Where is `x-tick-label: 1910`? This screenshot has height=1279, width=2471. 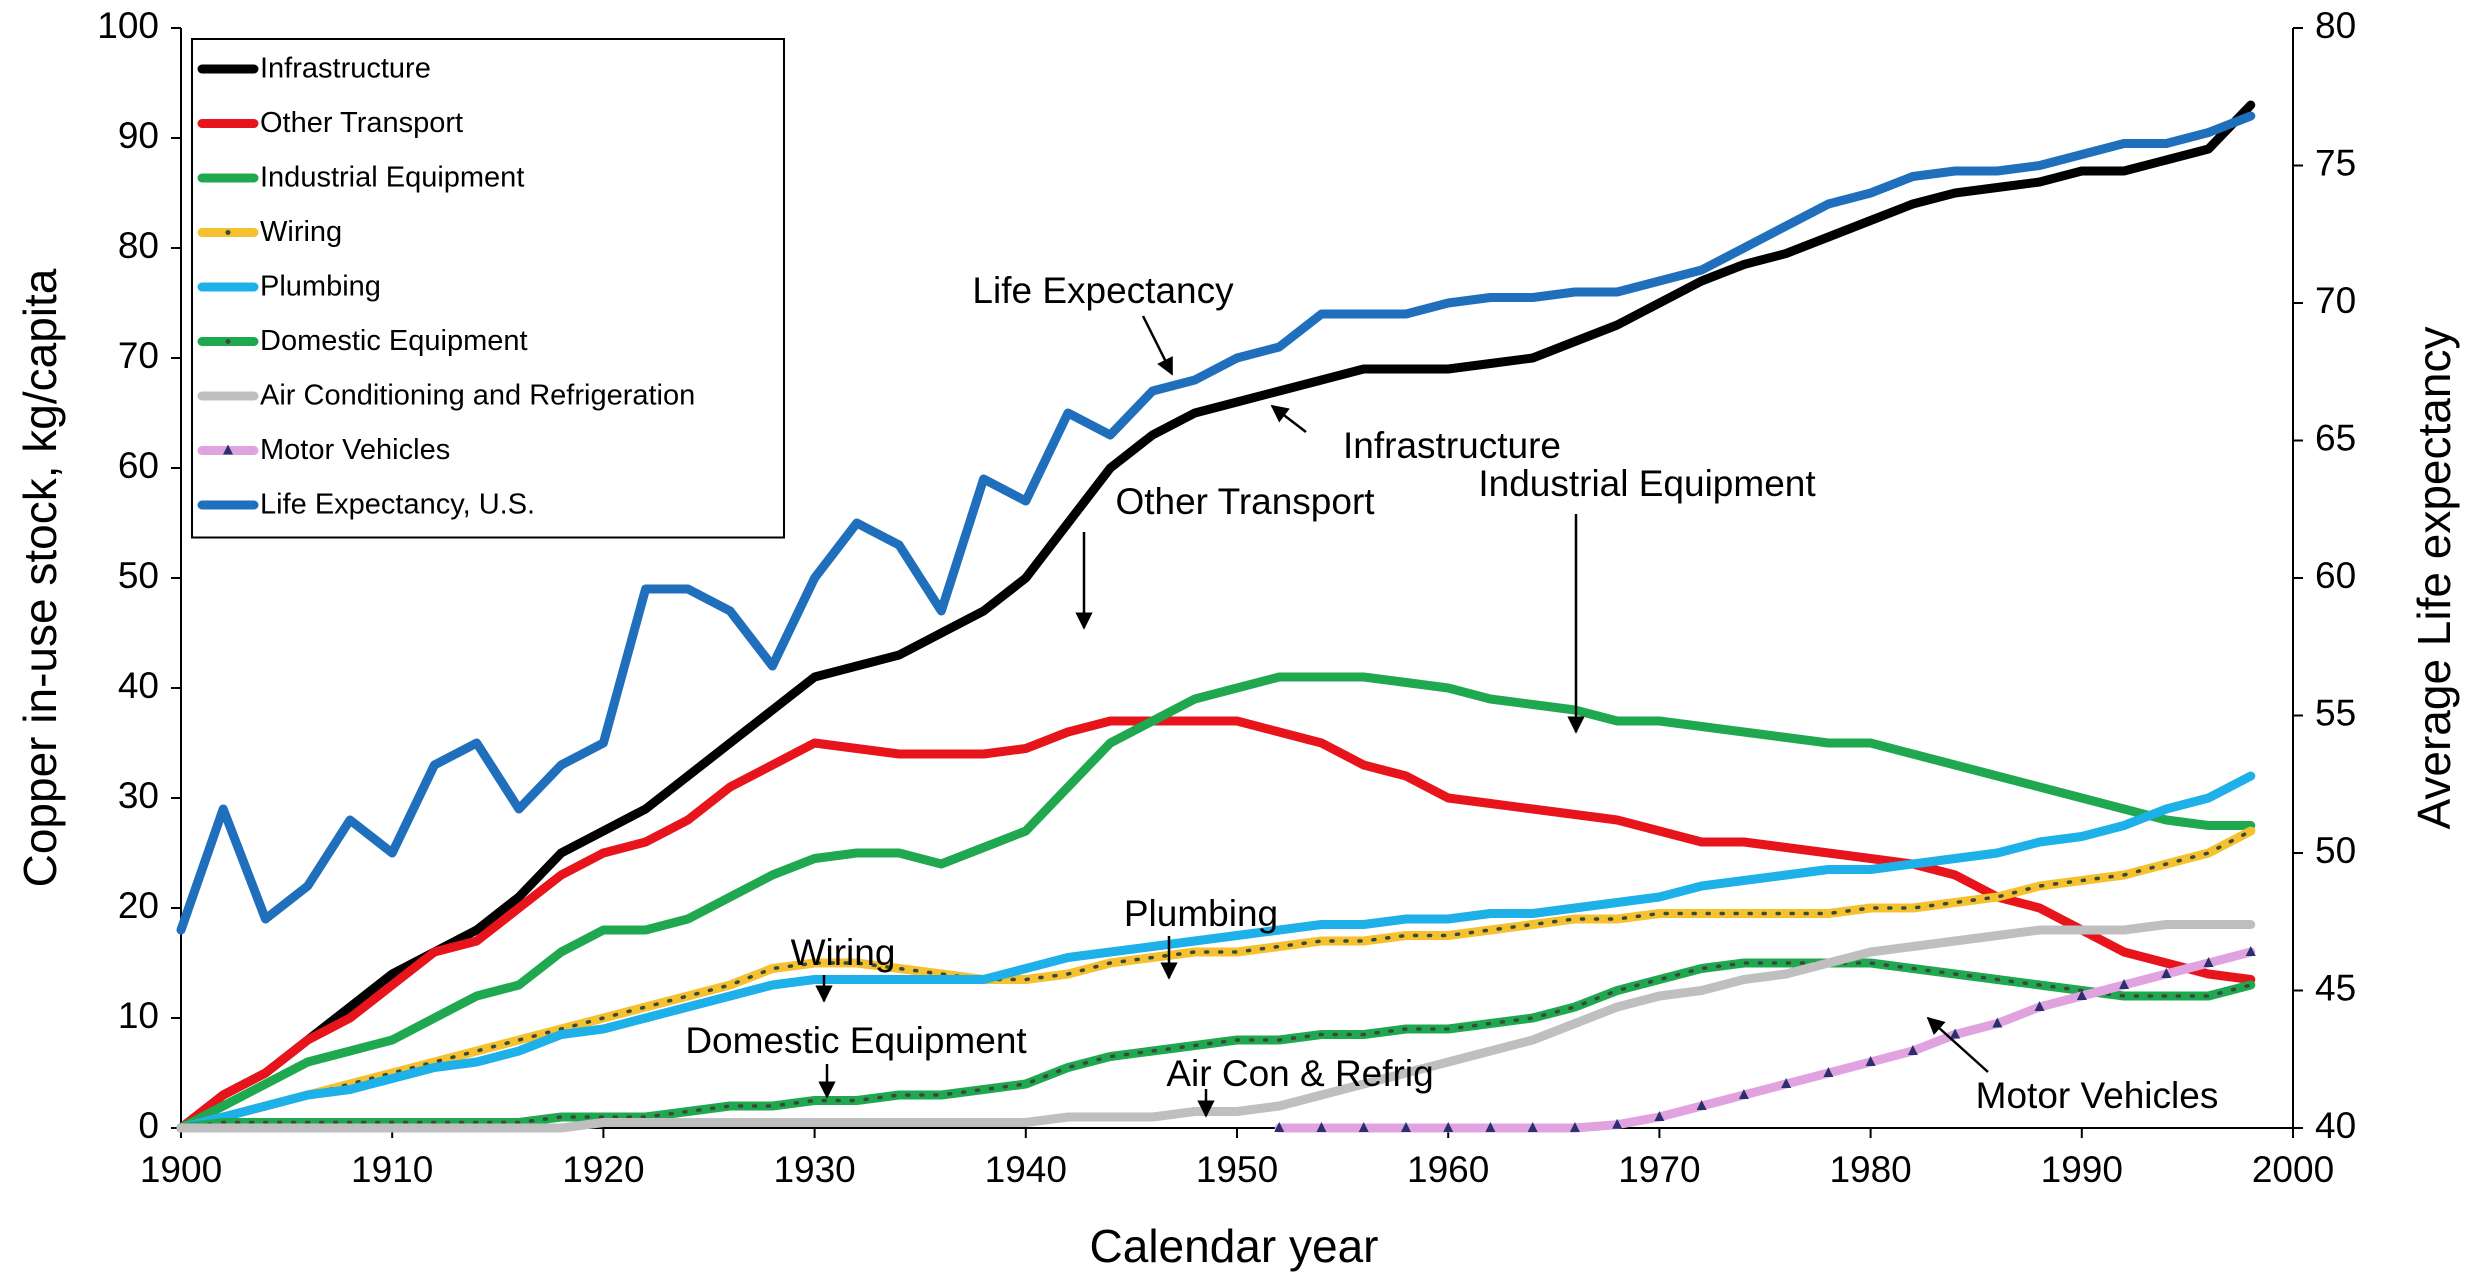 x-tick-label: 1910 is located at coordinates (392, 1169).